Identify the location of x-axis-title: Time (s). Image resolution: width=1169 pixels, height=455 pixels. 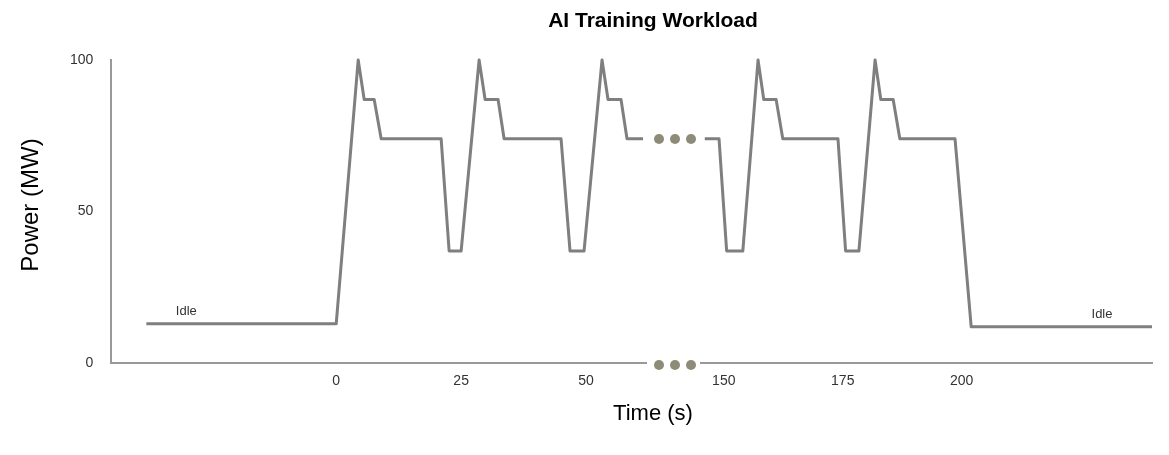
(653, 413).